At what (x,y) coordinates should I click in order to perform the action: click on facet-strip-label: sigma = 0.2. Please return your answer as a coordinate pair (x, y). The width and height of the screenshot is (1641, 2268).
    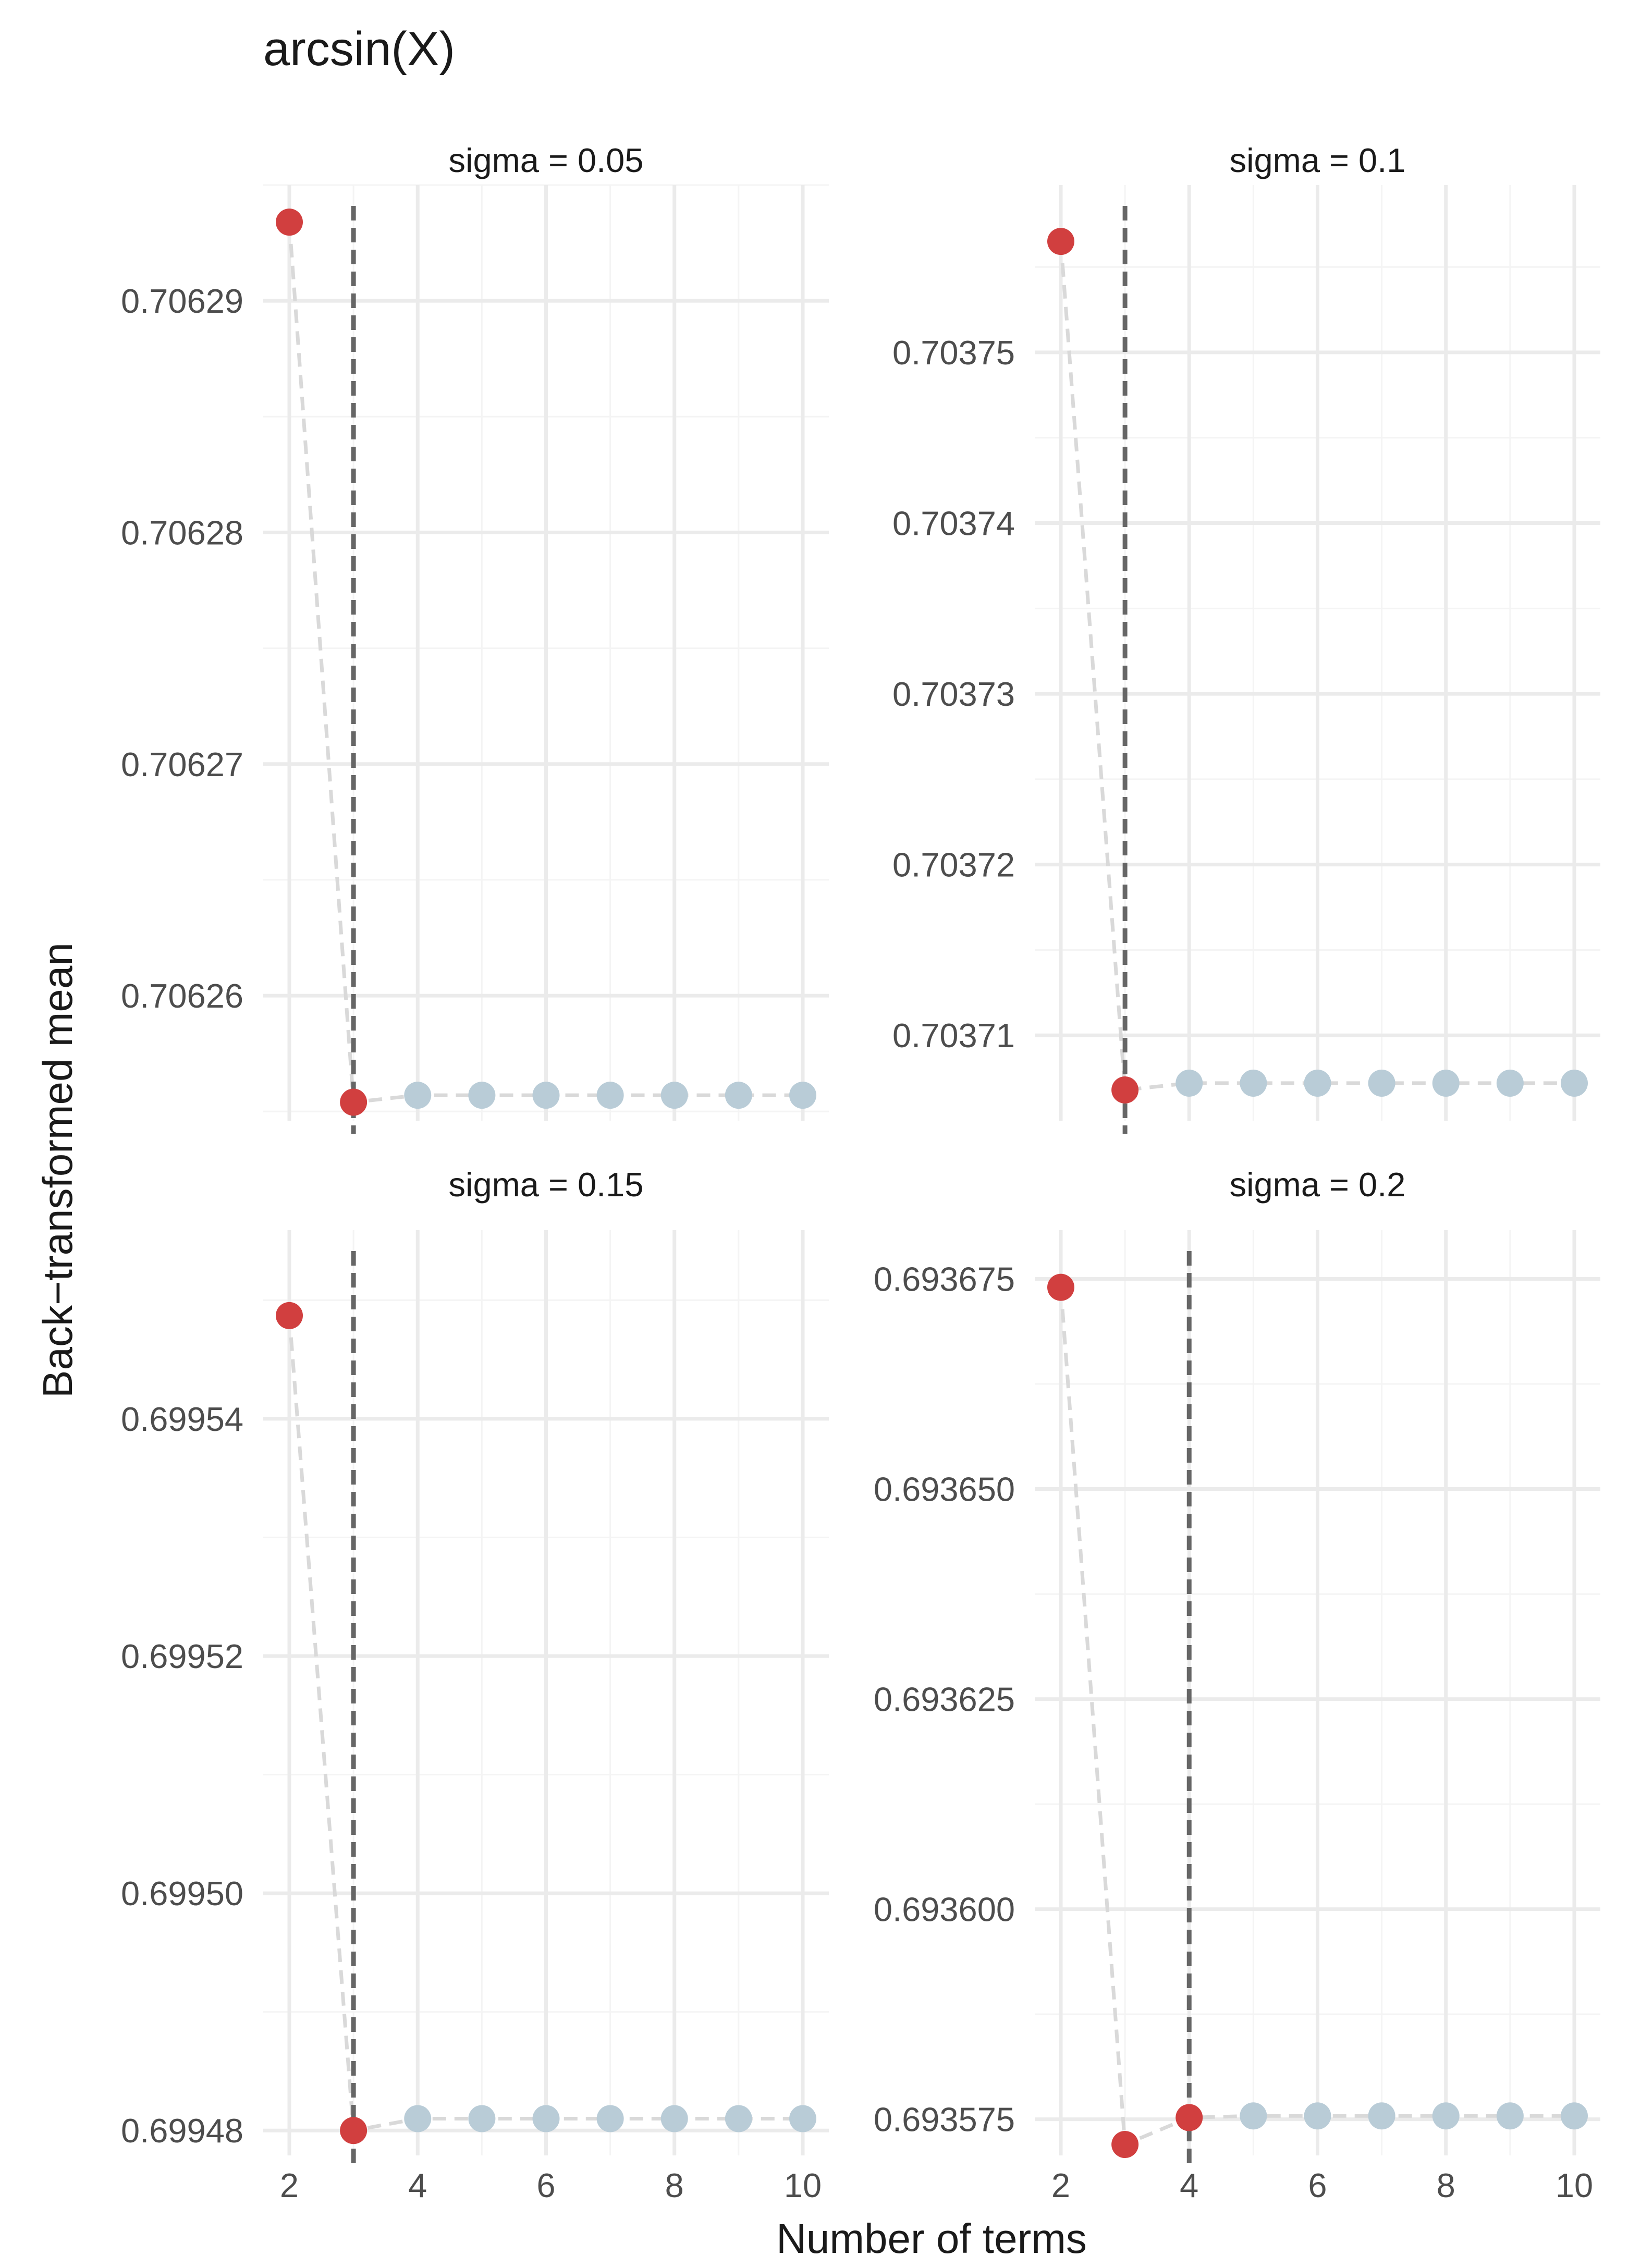
    Looking at the image, I should click on (1318, 1185).